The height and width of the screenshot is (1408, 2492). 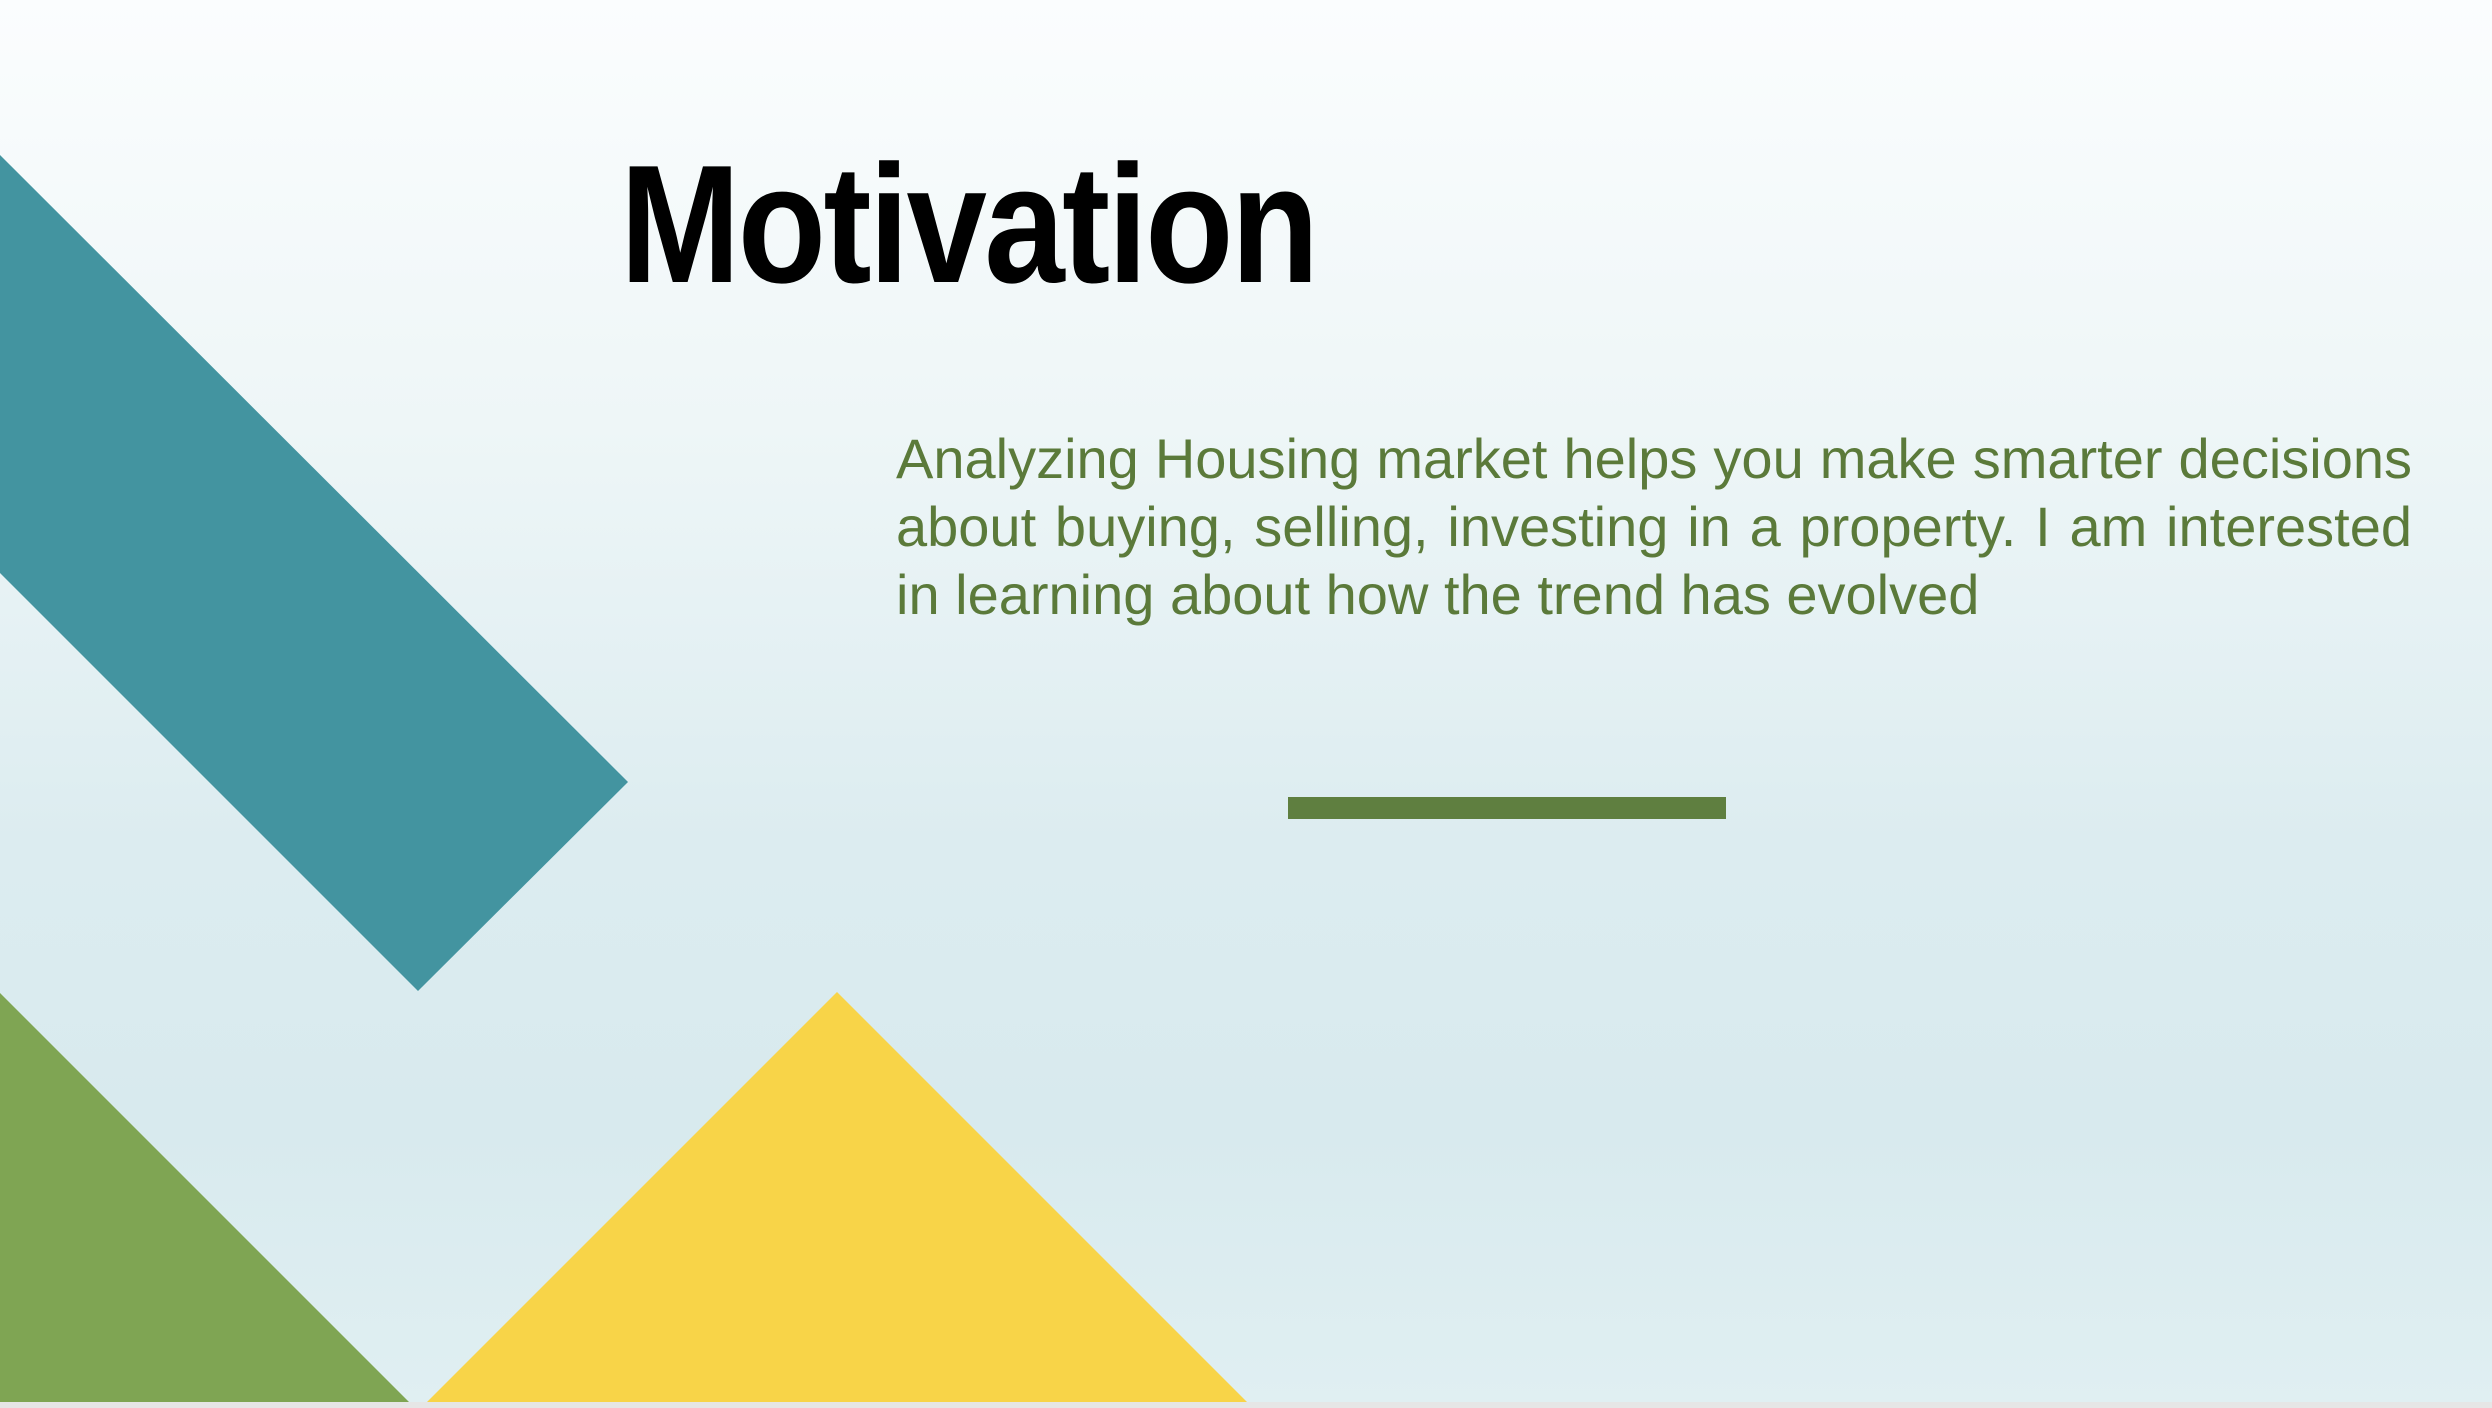 What do you see at coordinates (969, 224) in the screenshot?
I see `slide-title: Motivation` at bounding box center [969, 224].